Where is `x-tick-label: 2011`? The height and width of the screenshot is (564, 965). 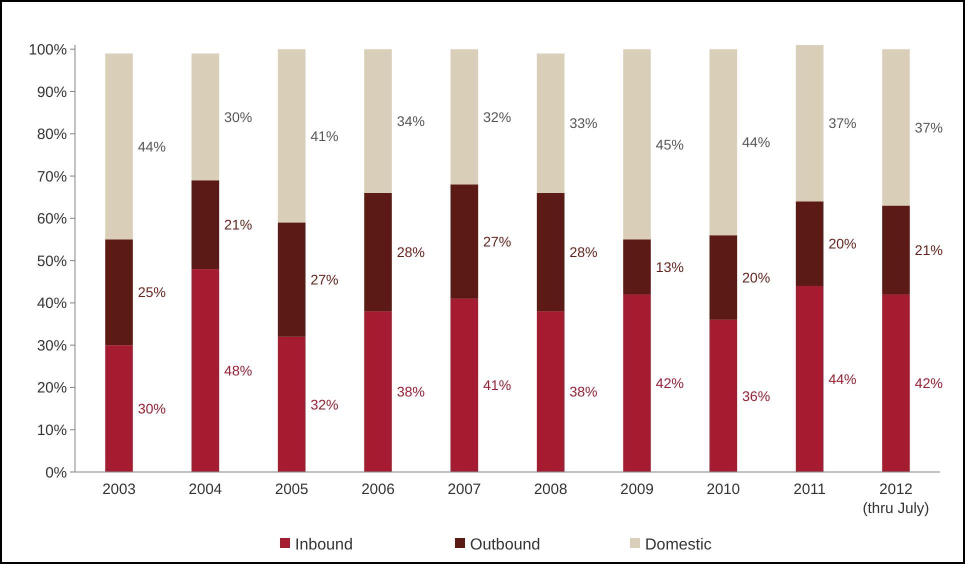 x-tick-label: 2011 is located at coordinates (810, 489).